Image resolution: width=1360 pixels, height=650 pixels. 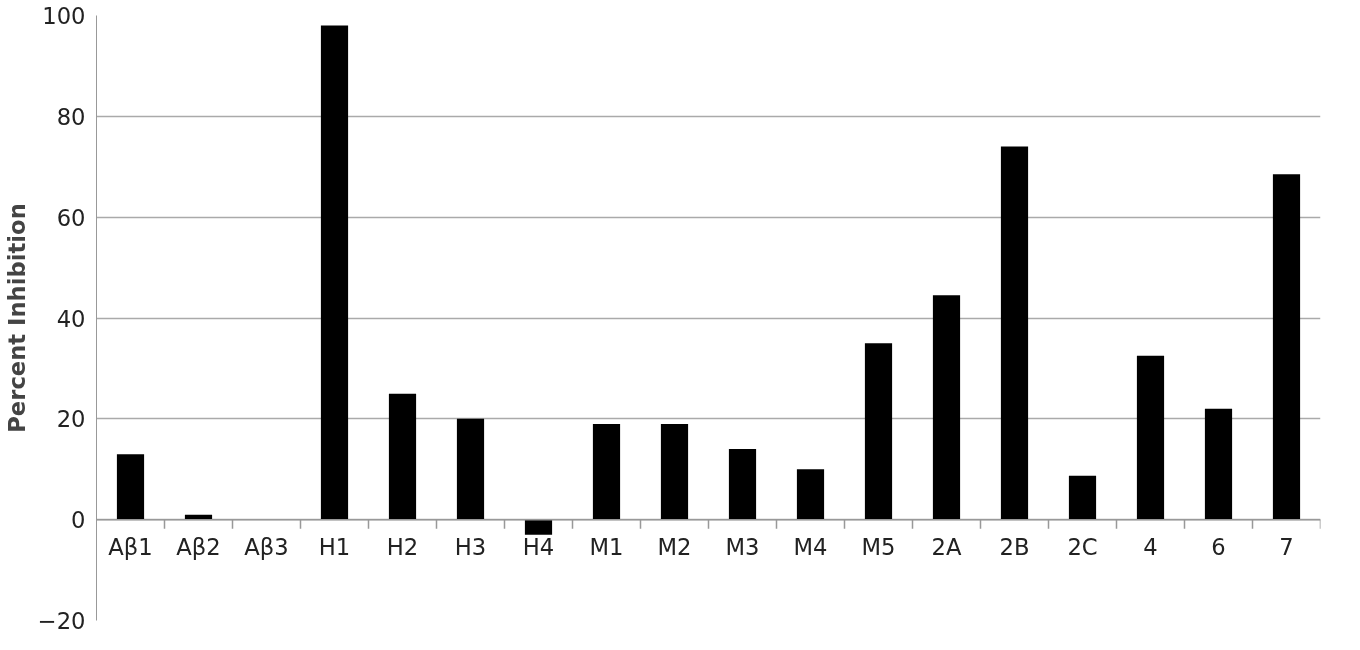 I want to click on x-tick-label: 2A, so click(x=946, y=546).